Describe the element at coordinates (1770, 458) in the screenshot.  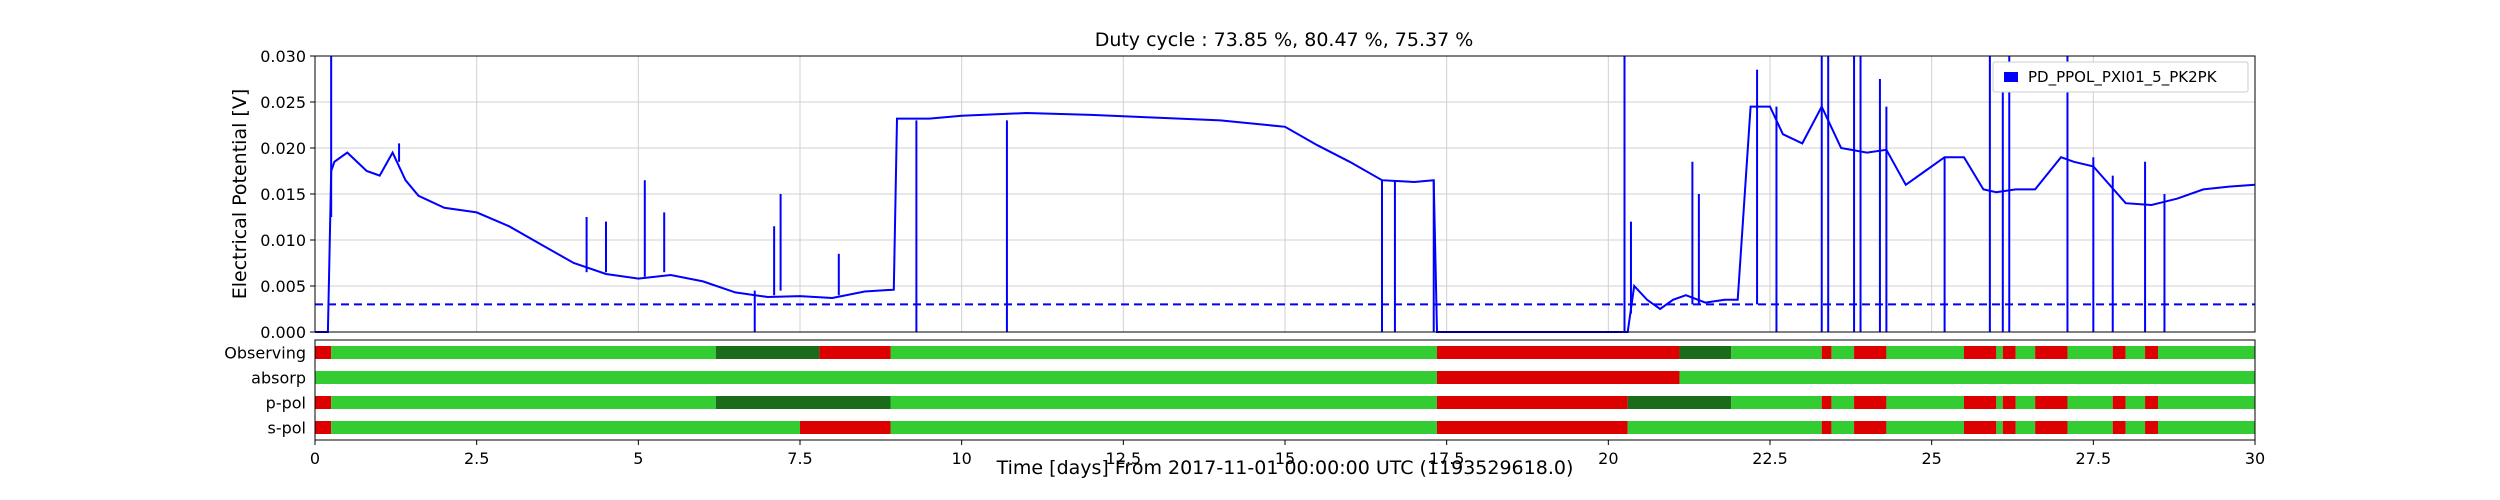
I see `x-tick-label: 22.5` at that location.